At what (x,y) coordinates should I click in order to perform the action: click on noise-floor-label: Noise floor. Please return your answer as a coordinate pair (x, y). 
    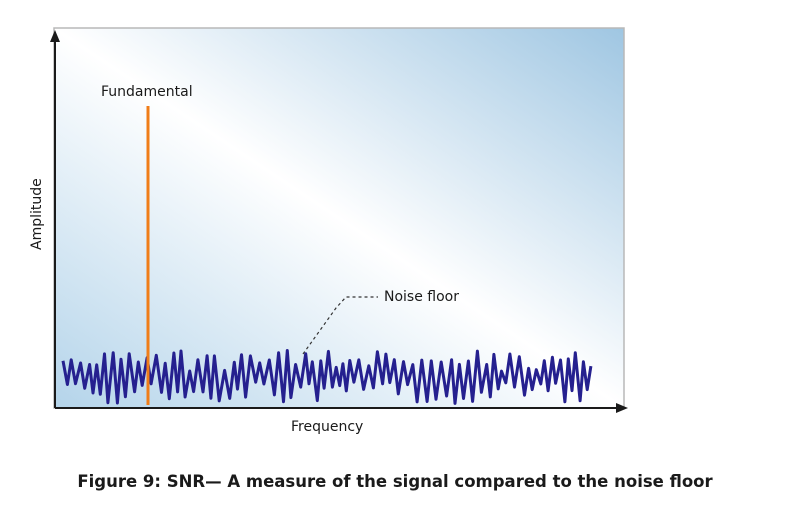
    Looking at the image, I should click on (421, 297).